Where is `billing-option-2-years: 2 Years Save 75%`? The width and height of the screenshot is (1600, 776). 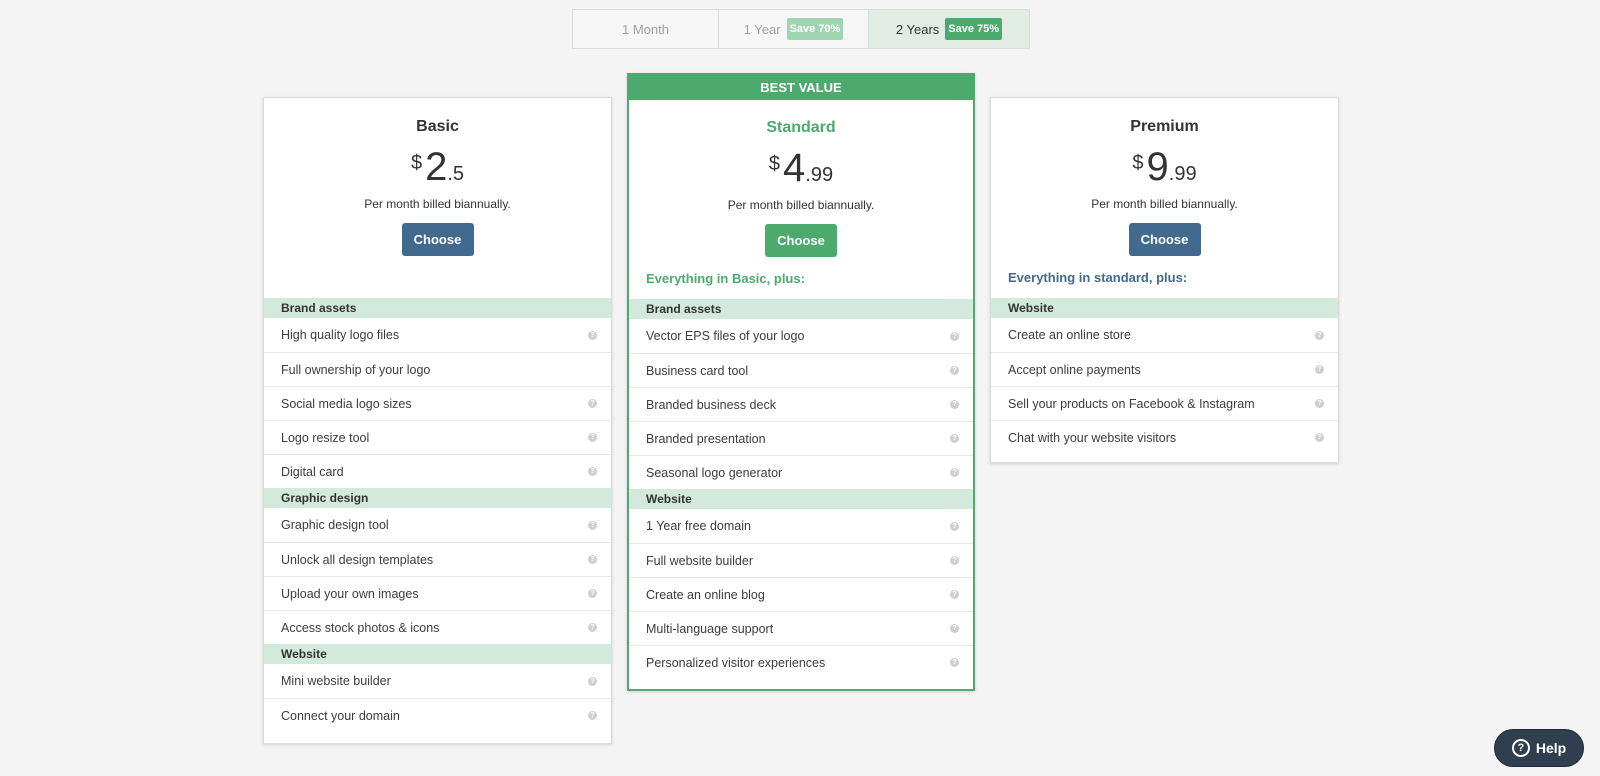
billing-option-2-years: 2 Years Save 75% is located at coordinates (948, 29).